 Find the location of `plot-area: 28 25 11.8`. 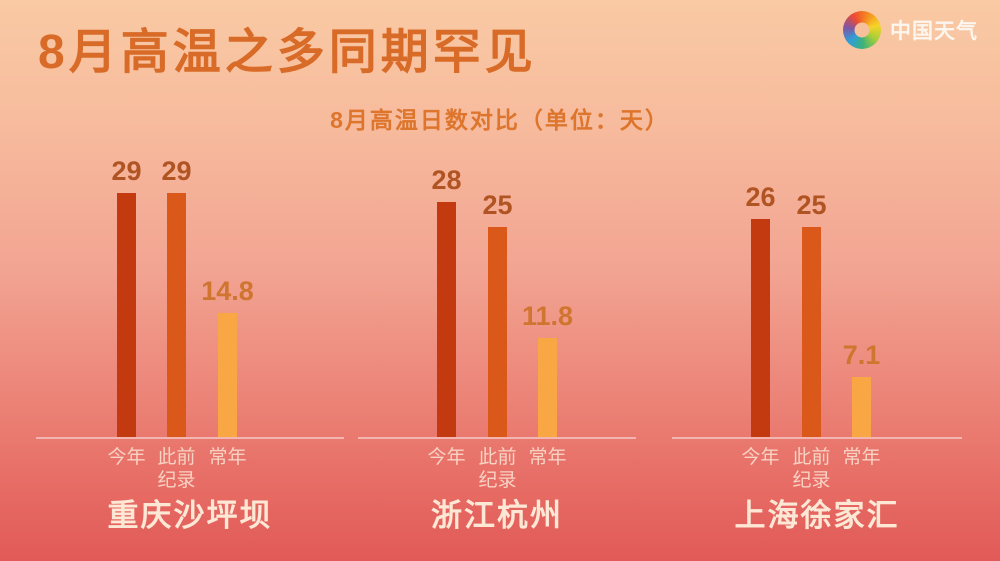

plot-area: 28 25 11.8 is located at coordinates (497, 299).